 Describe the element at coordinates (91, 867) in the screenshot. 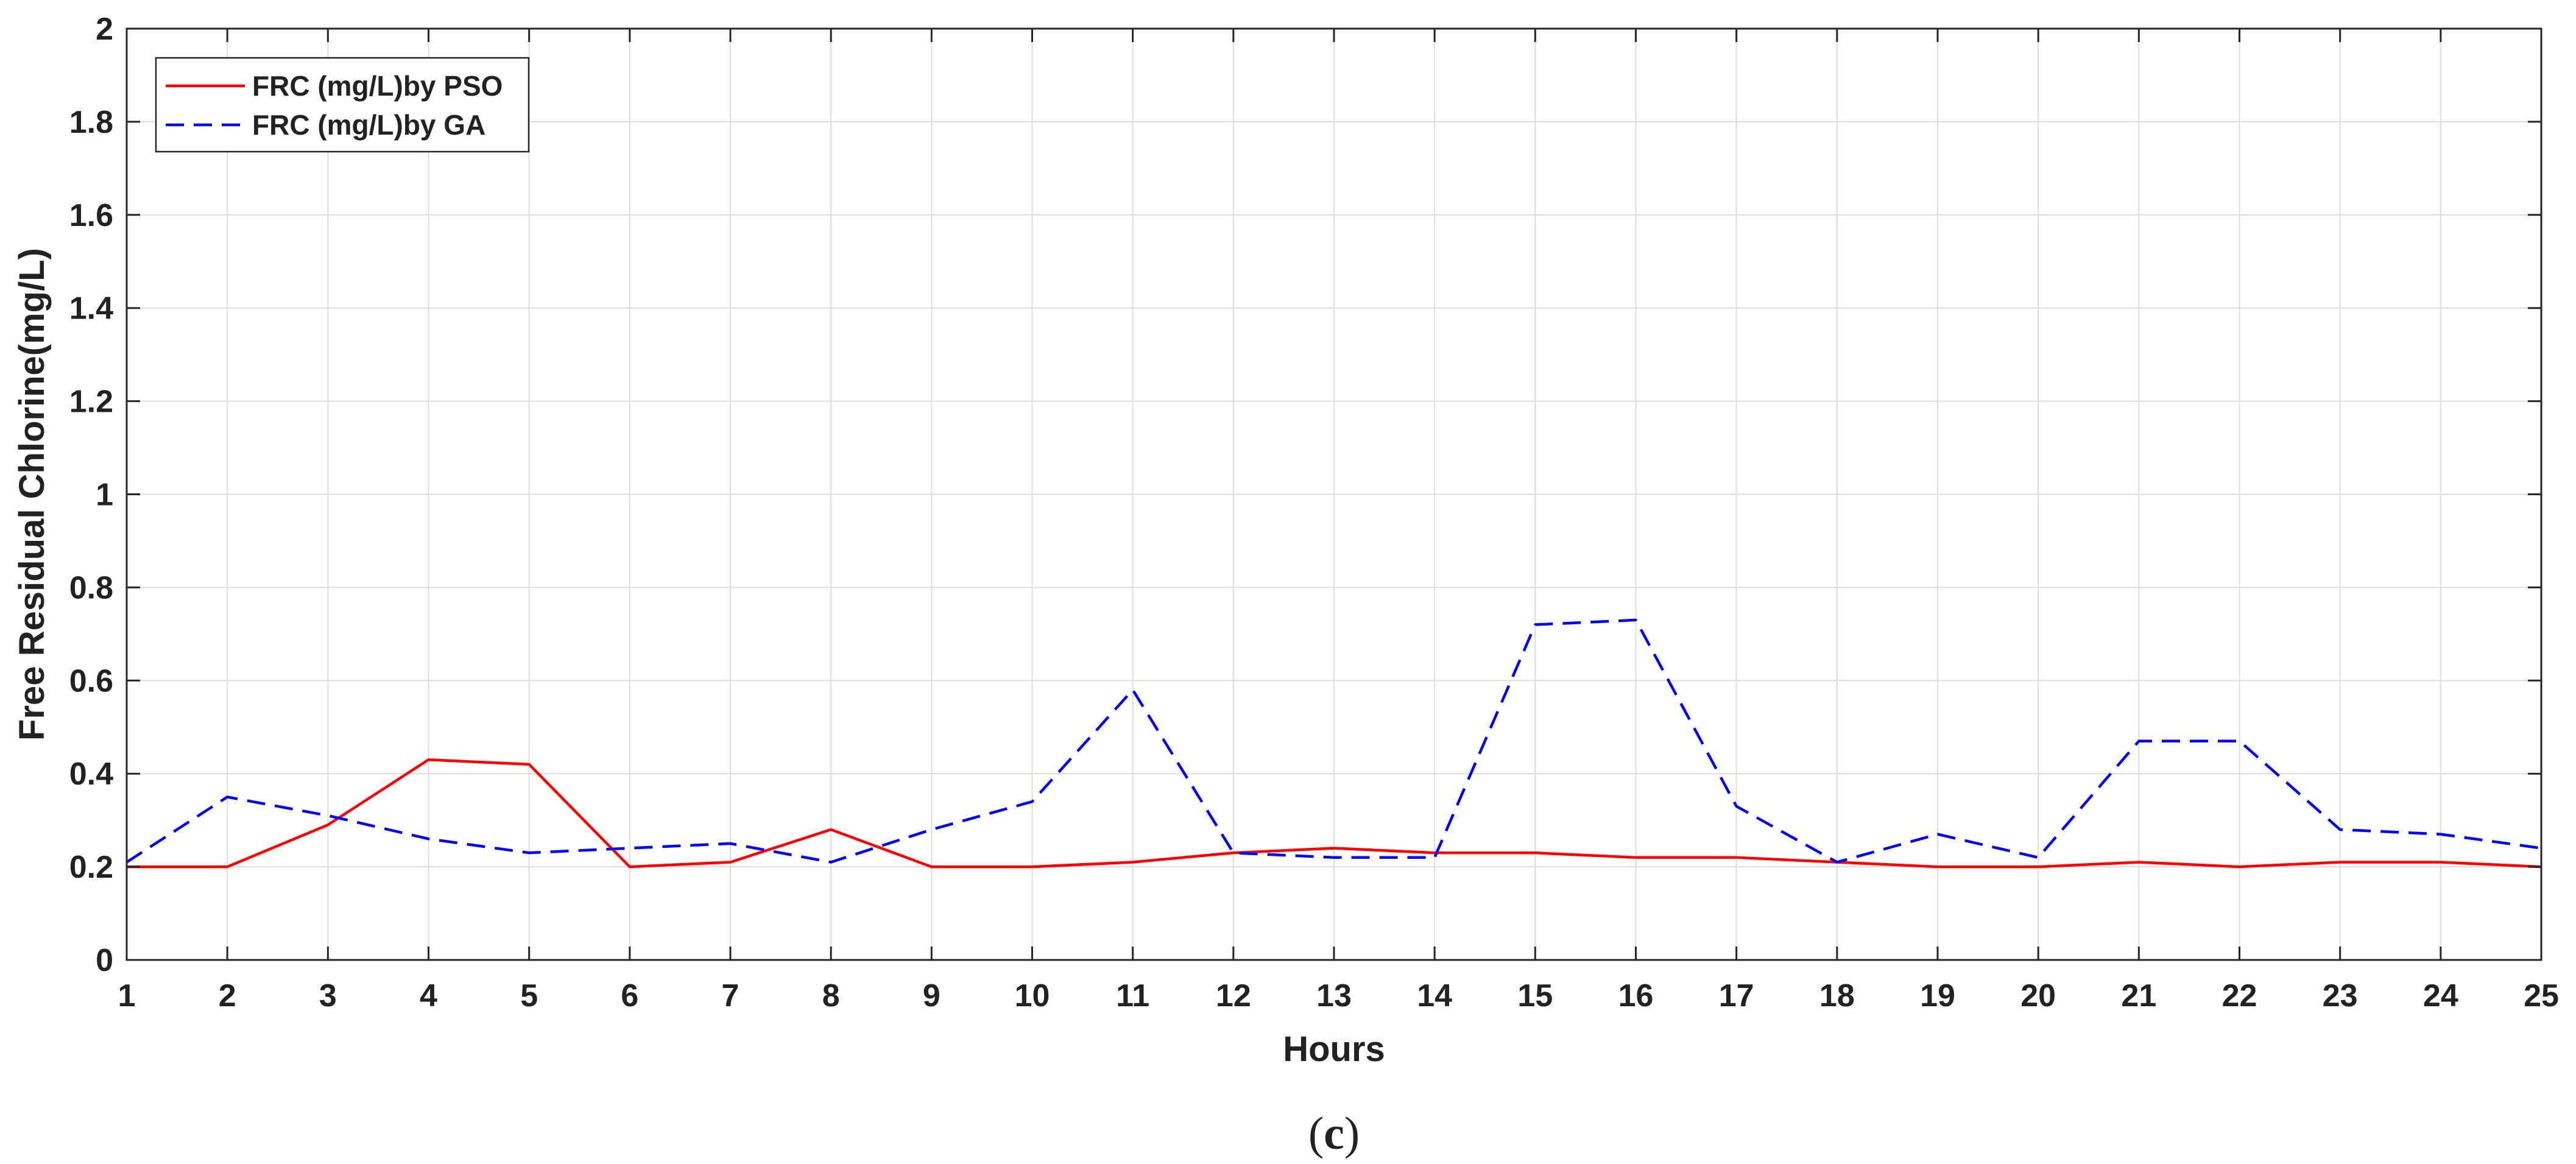

I see `y-tick-label: 0.2` at that location.